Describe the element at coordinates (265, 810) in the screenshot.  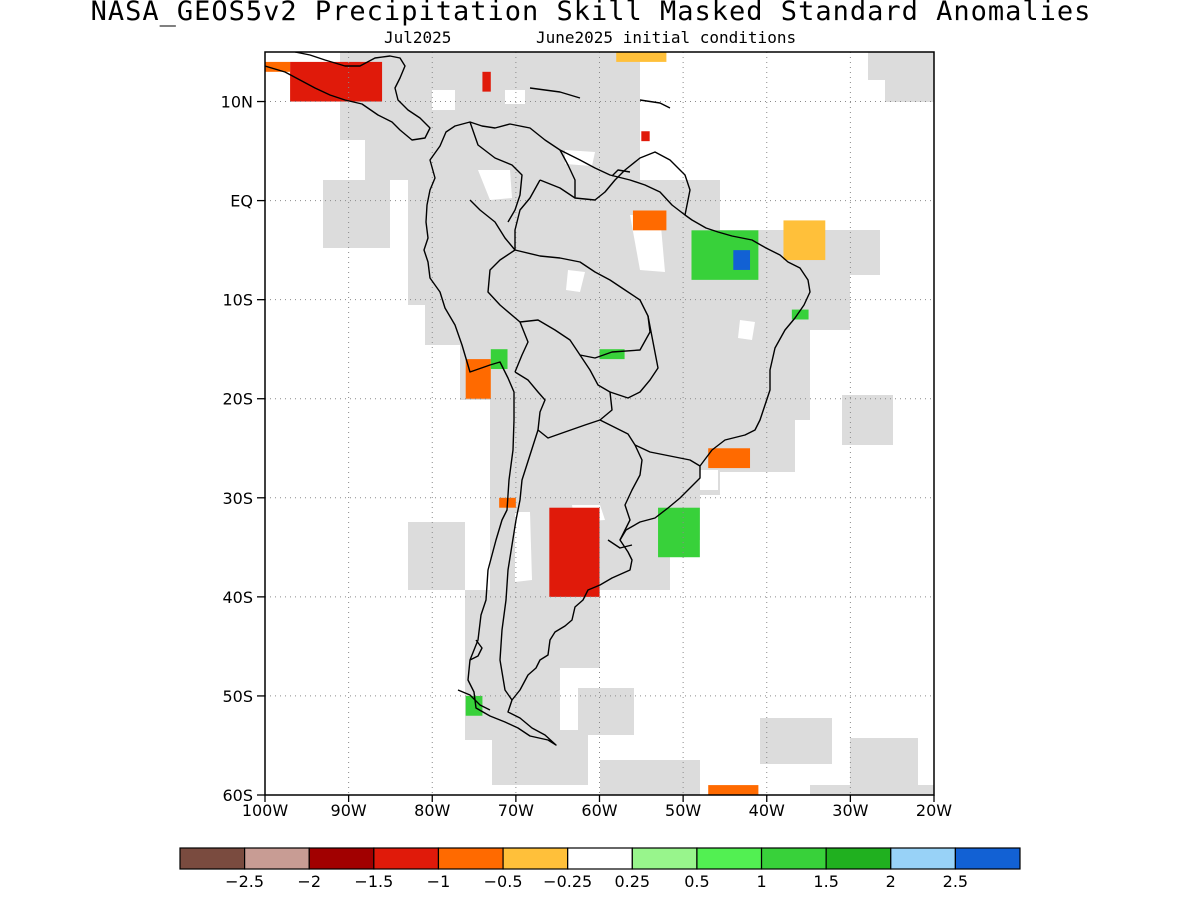
I see `lon-tick-label: 100W` at that location.